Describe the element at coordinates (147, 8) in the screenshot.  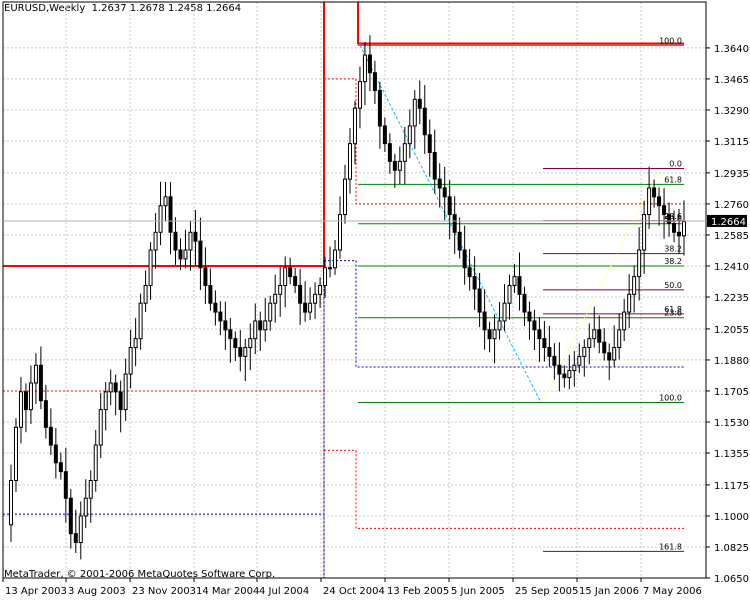
I see `high-value: 1.2678` at that location.